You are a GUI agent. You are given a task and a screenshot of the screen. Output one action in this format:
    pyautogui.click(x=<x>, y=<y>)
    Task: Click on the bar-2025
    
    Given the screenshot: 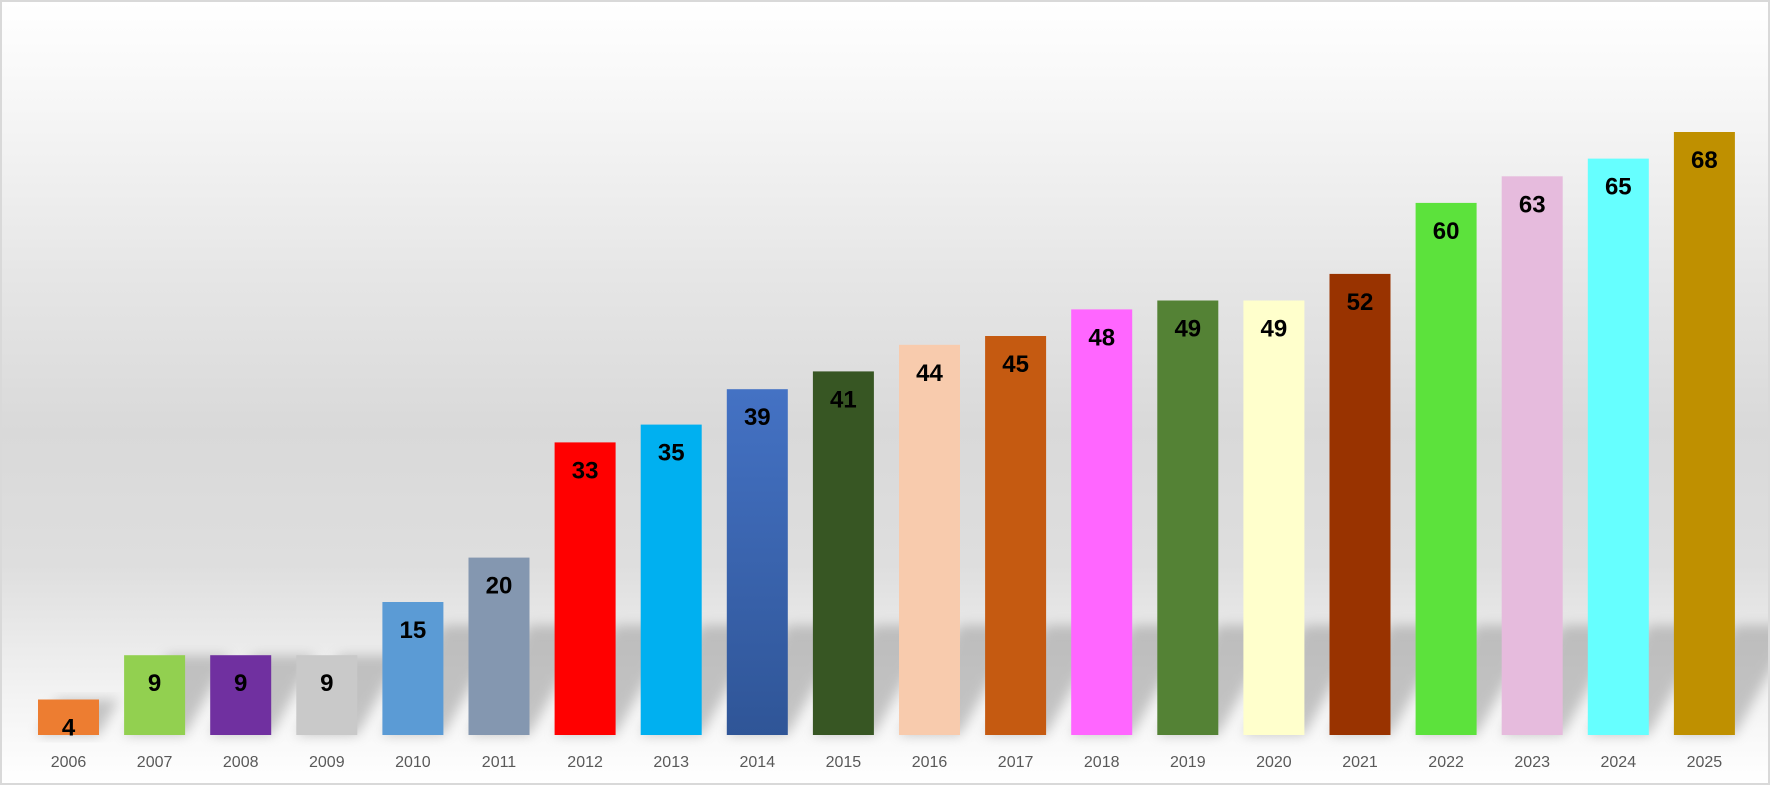 What is the action you would take?
    pyautogui.click(x=1704, y=433)
    